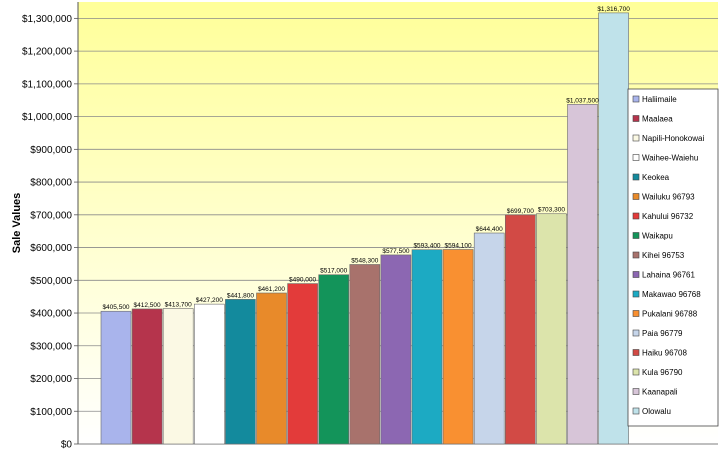 The height and width of the screenshot is (452, 728). What do you see at coordinates (657, 119) in the screenshot?
I see `legend-entry: Maalaea` at bounding box center [657, 119].